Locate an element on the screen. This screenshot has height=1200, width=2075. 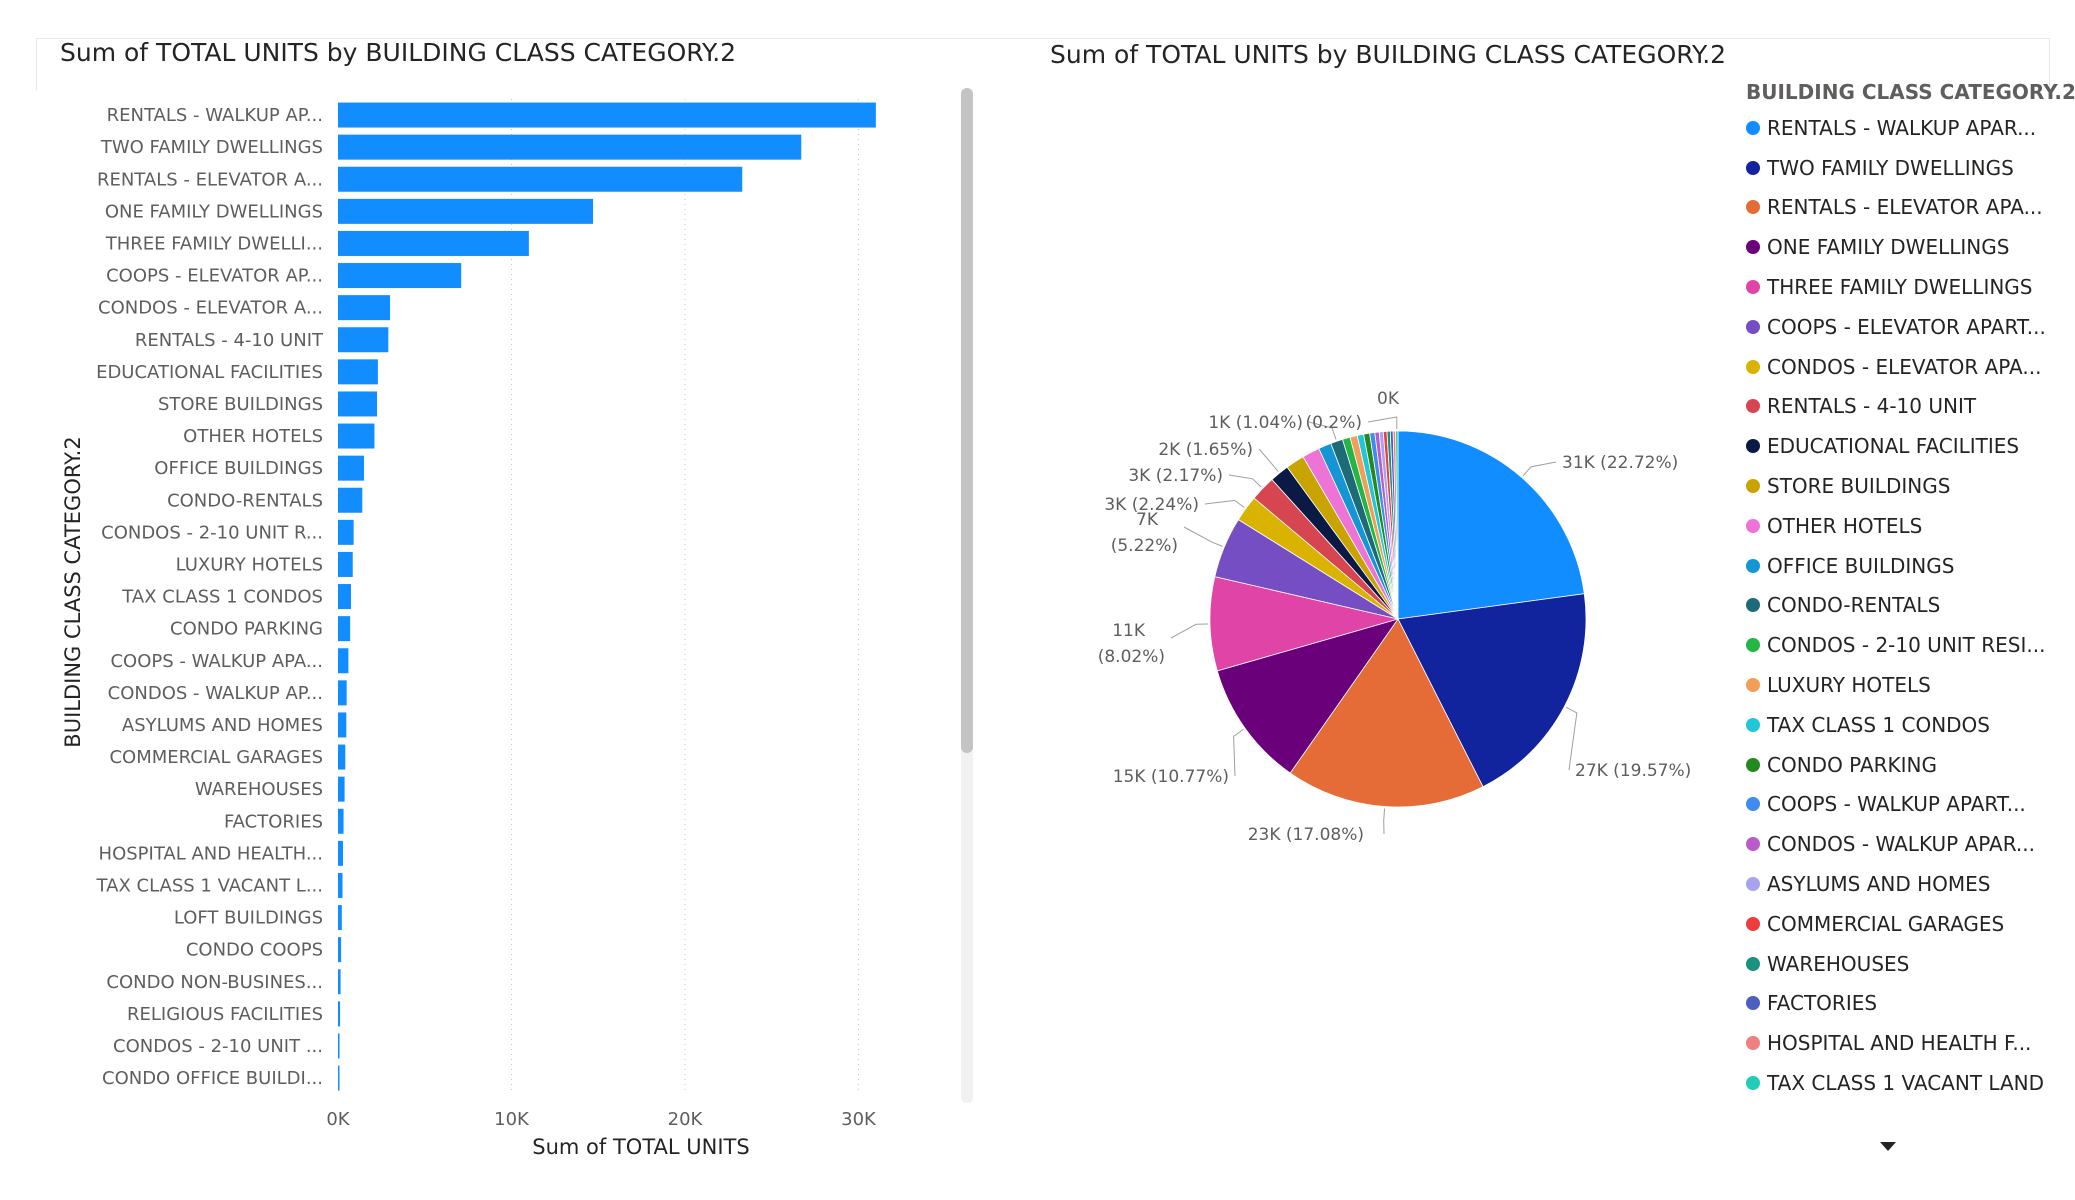
y-tick-label: CONDO-RENTALS is located at coordinates (245, 500).